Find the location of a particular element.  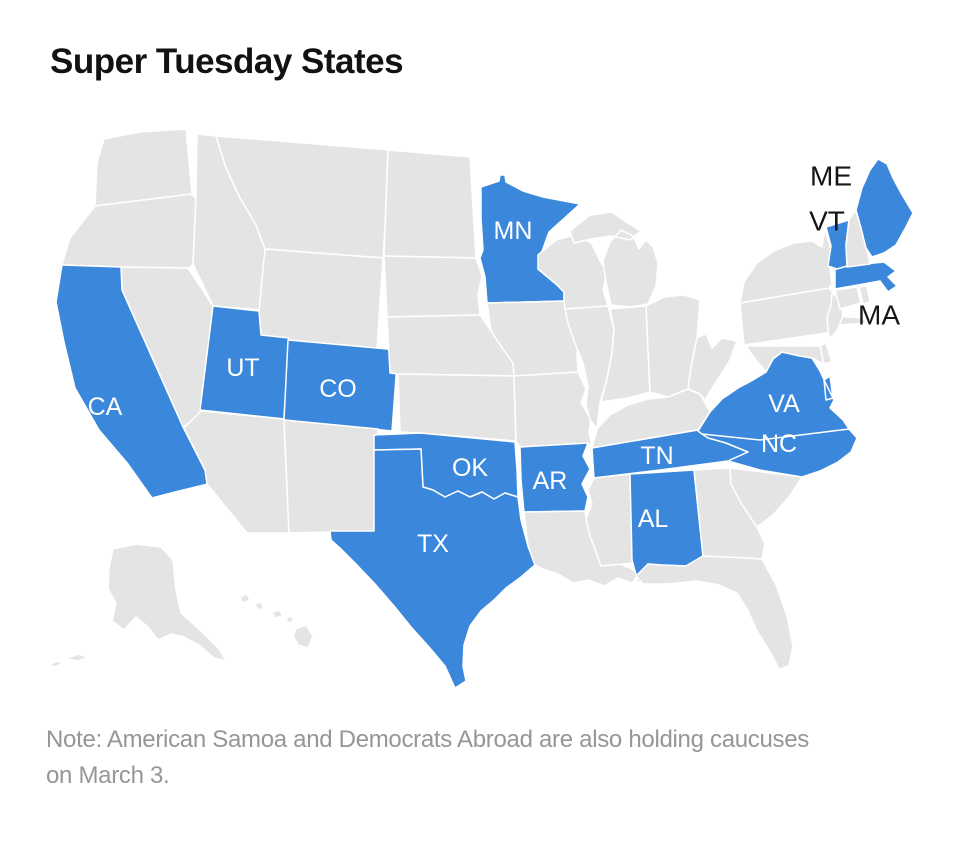

state-wa is located at coordinates (143, 167).